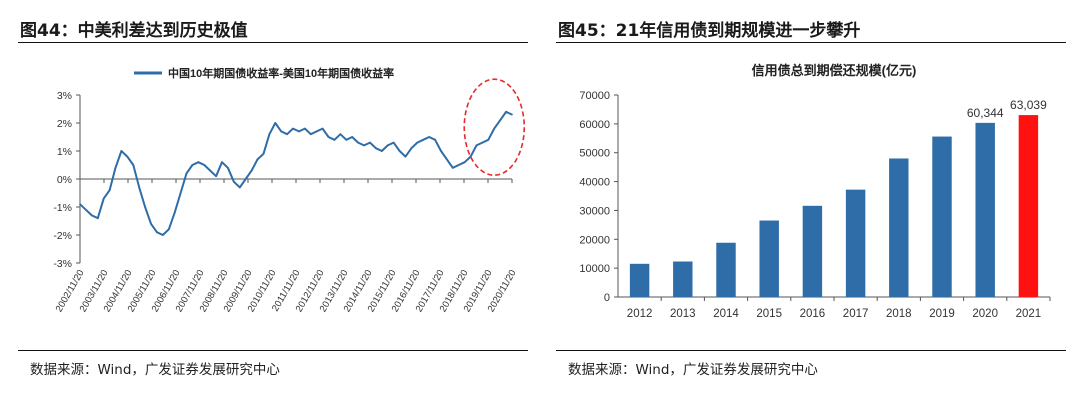 This screenshot has height=407, width=1080. I want to click on y-tick-label: 10000, so click(594, 269).